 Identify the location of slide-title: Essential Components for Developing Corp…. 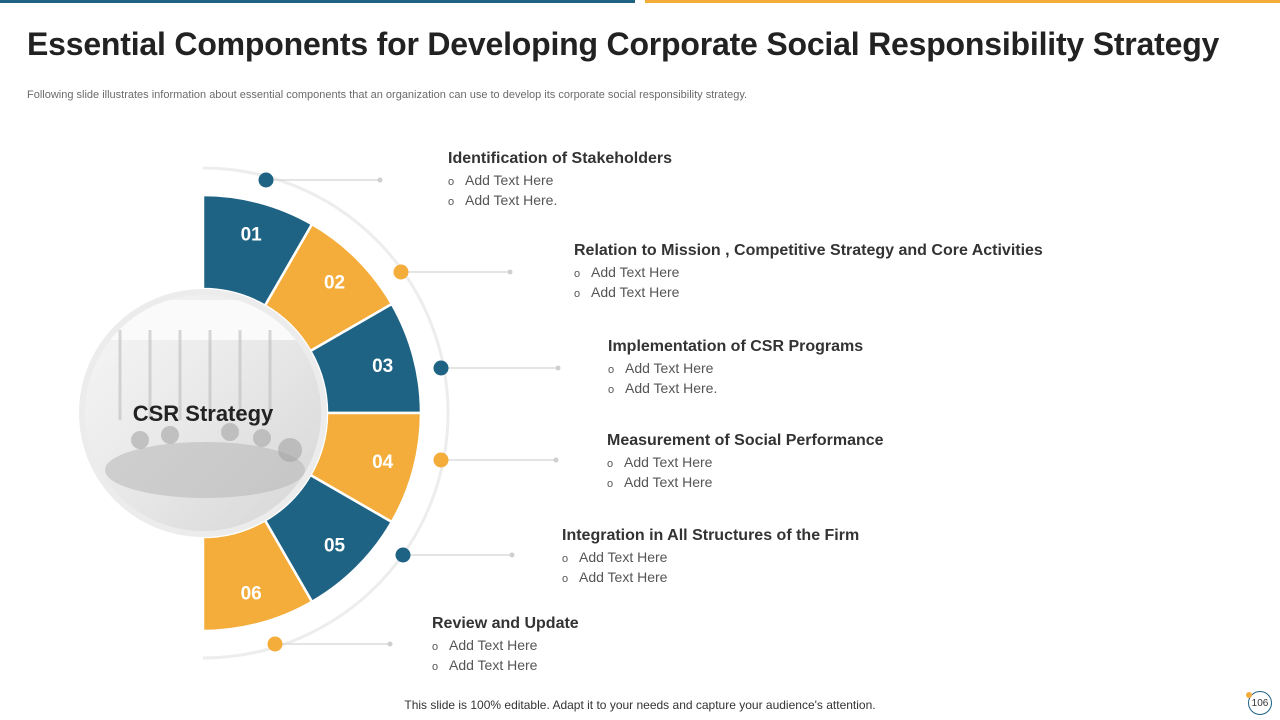
(623, 44).